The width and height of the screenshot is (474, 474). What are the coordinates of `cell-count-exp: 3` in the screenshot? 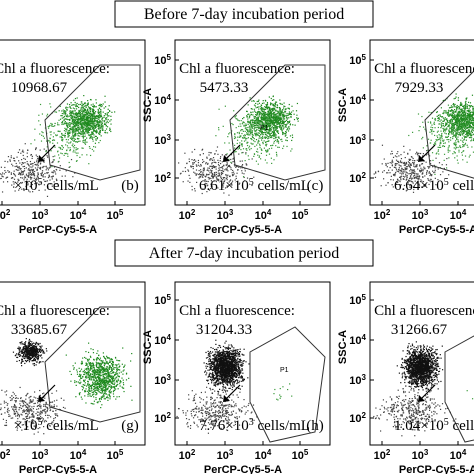 It's located at (251, 422).